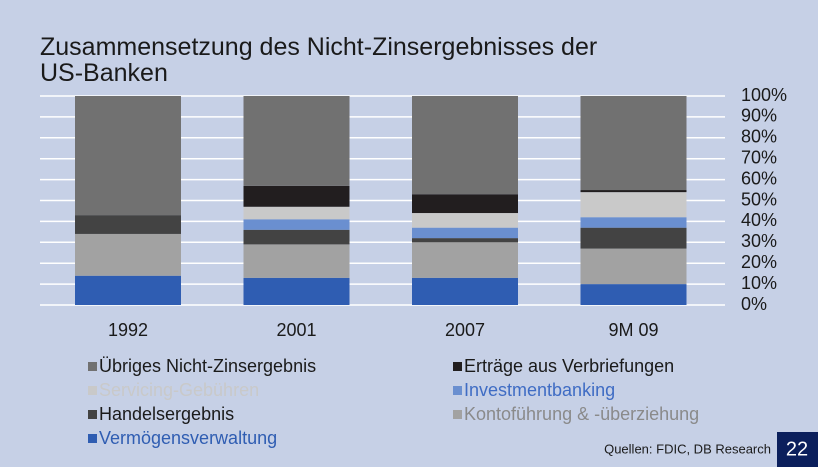  I want to click on x-tick-label: 1992, so click(128, 330).